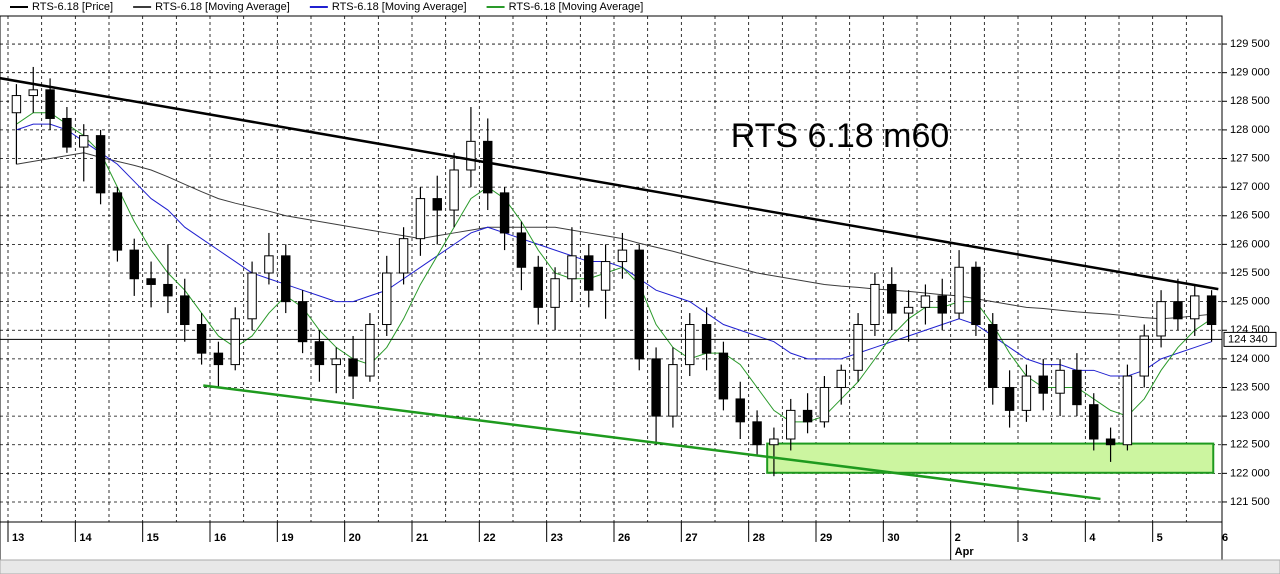 This screenshot has height=574, width=1280. What do you see at coordinates (18, 538) in the screenshot?
I see `x-tick-label: 13` at bounding box center [18, 538].